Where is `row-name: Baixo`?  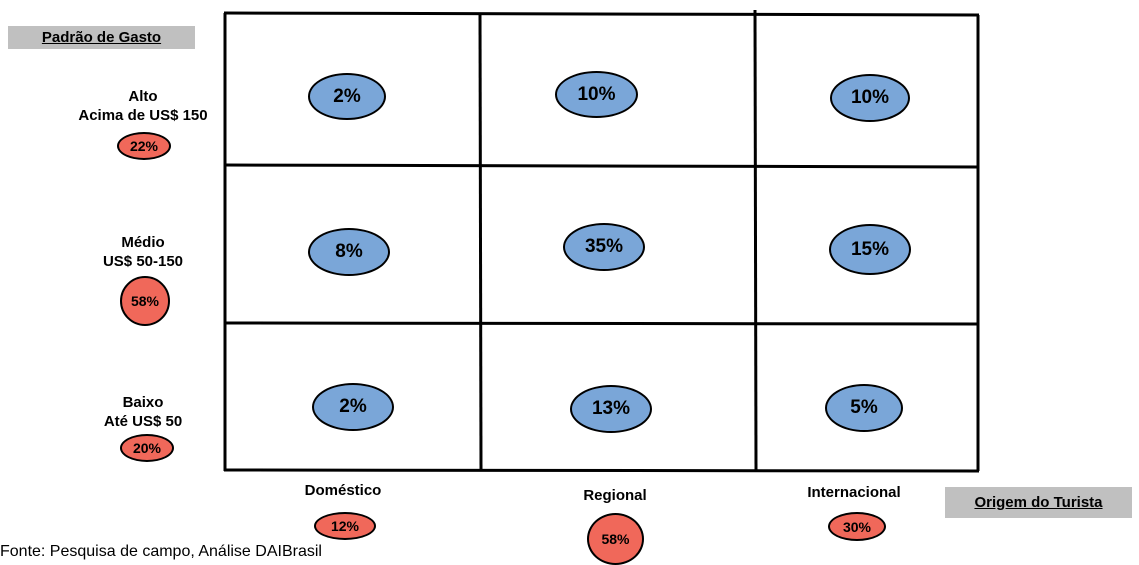 row-name: Baixo is located at coordinates (143, 402).